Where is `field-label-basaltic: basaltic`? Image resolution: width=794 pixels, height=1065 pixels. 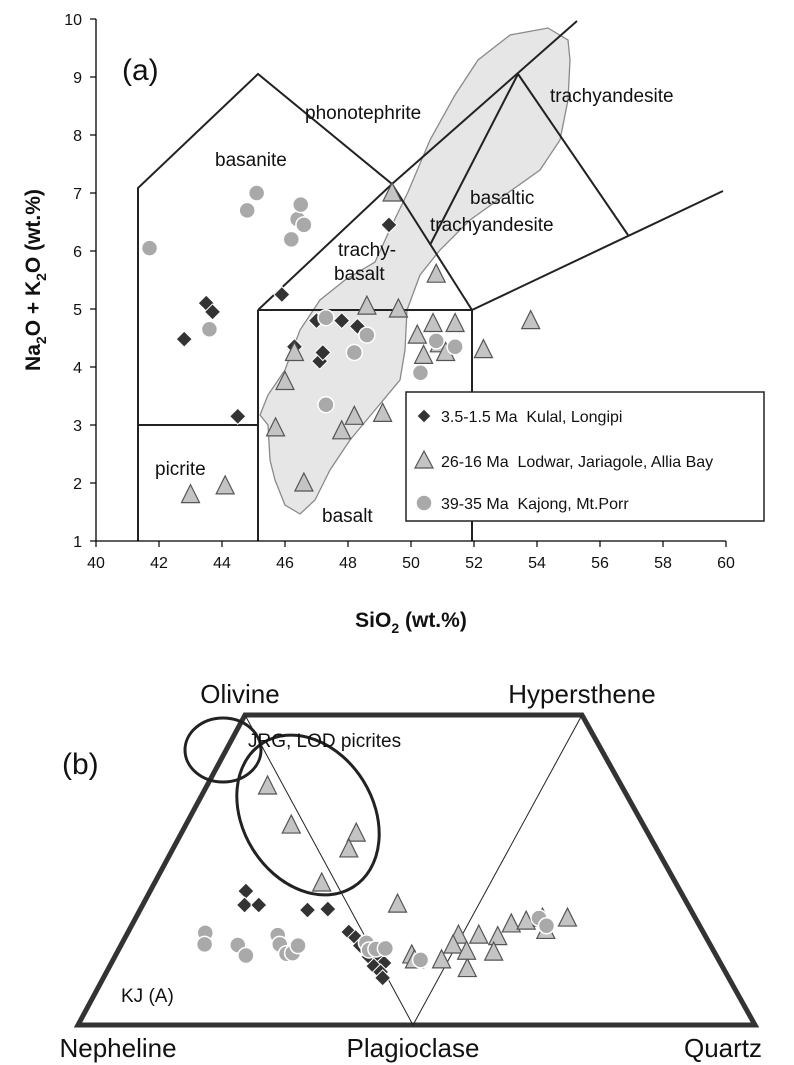
field-label-basaltic: basaltic is located at coordinates (502, 198).